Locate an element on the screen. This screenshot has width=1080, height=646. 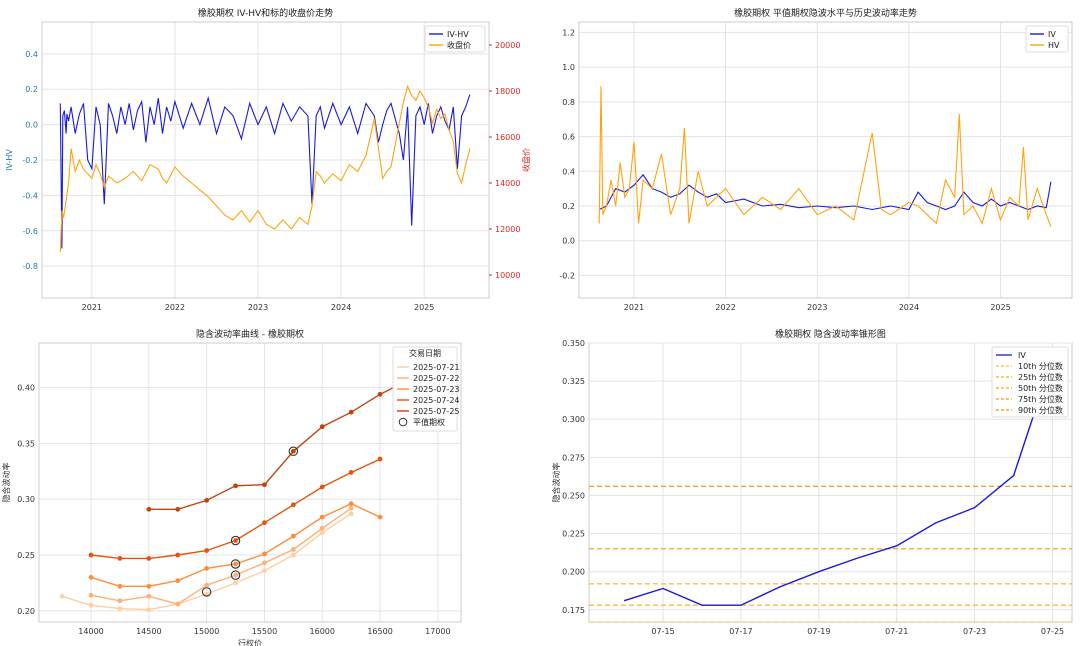
y-tick-label: 0.2 is located at coordinates (568, 206).